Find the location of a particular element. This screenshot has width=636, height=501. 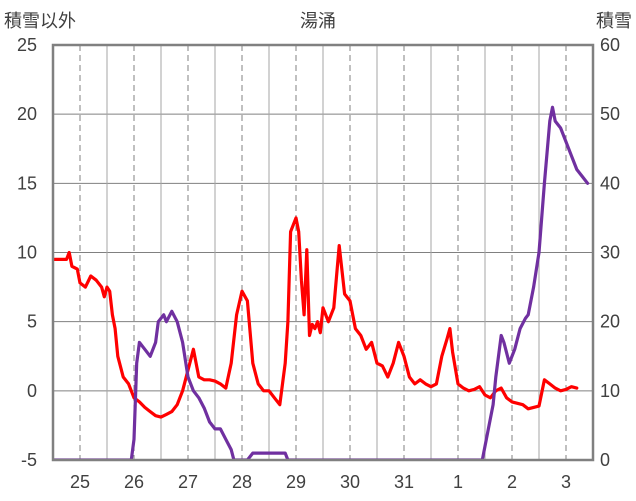

y-right-tick-label: 0 is located at coordinates (605, 460).